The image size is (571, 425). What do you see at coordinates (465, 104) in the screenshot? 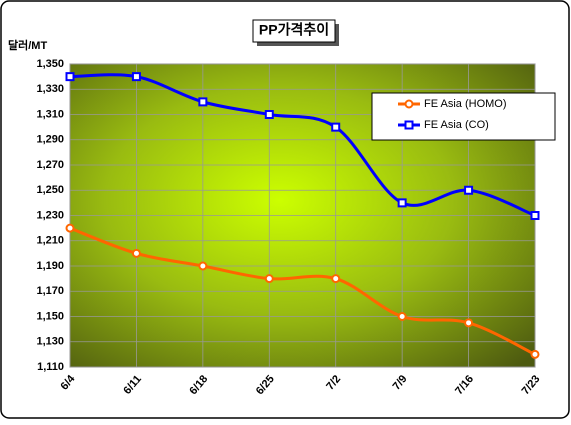
I see `legend-label: FE Asia (HOMO)` at bounding box center [465, 104].